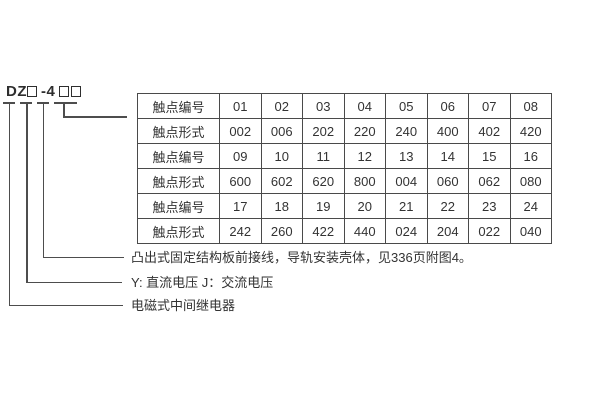 The image size is (600, 400). Describe the element at coordinates (530, 206) in the screenshot. I see `value-cell: 24` at that location.